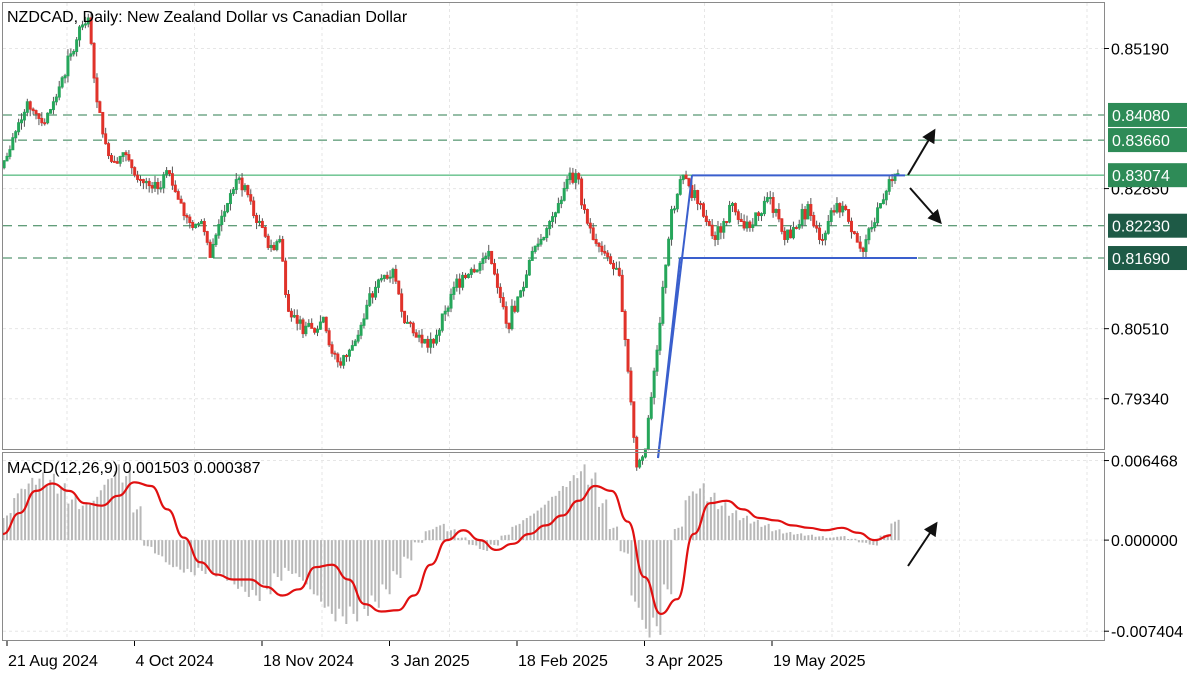 This screenshot has height=680, width=1200. Describe the element at coordinates (819, 661) in the screenshot. I see `time-tick-label: 19 May 2025` at that location.